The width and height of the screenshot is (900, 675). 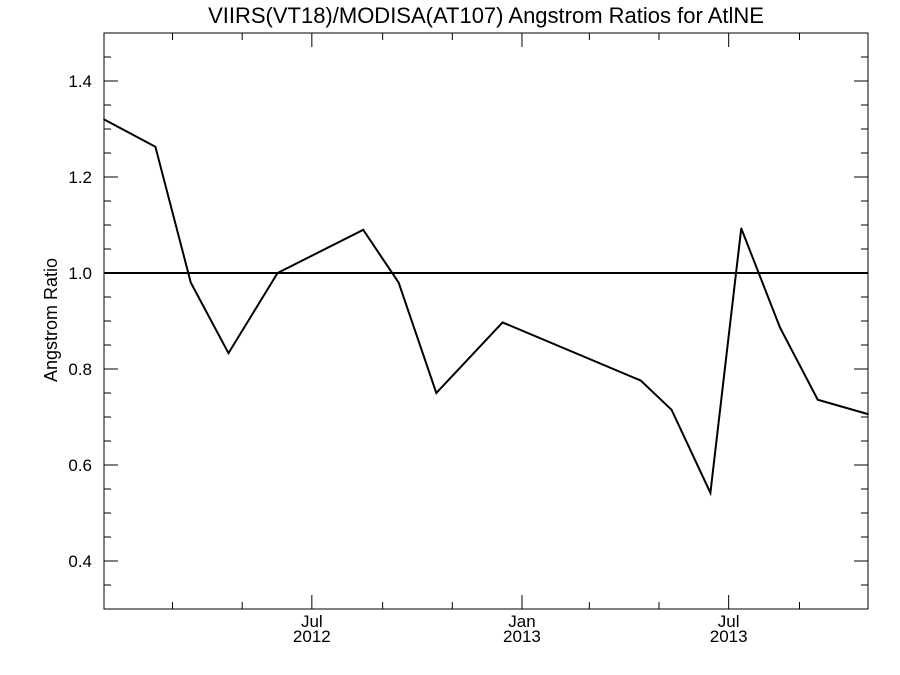 I want to click on y-tick-label: 0.4, so click(x=80, y=561).